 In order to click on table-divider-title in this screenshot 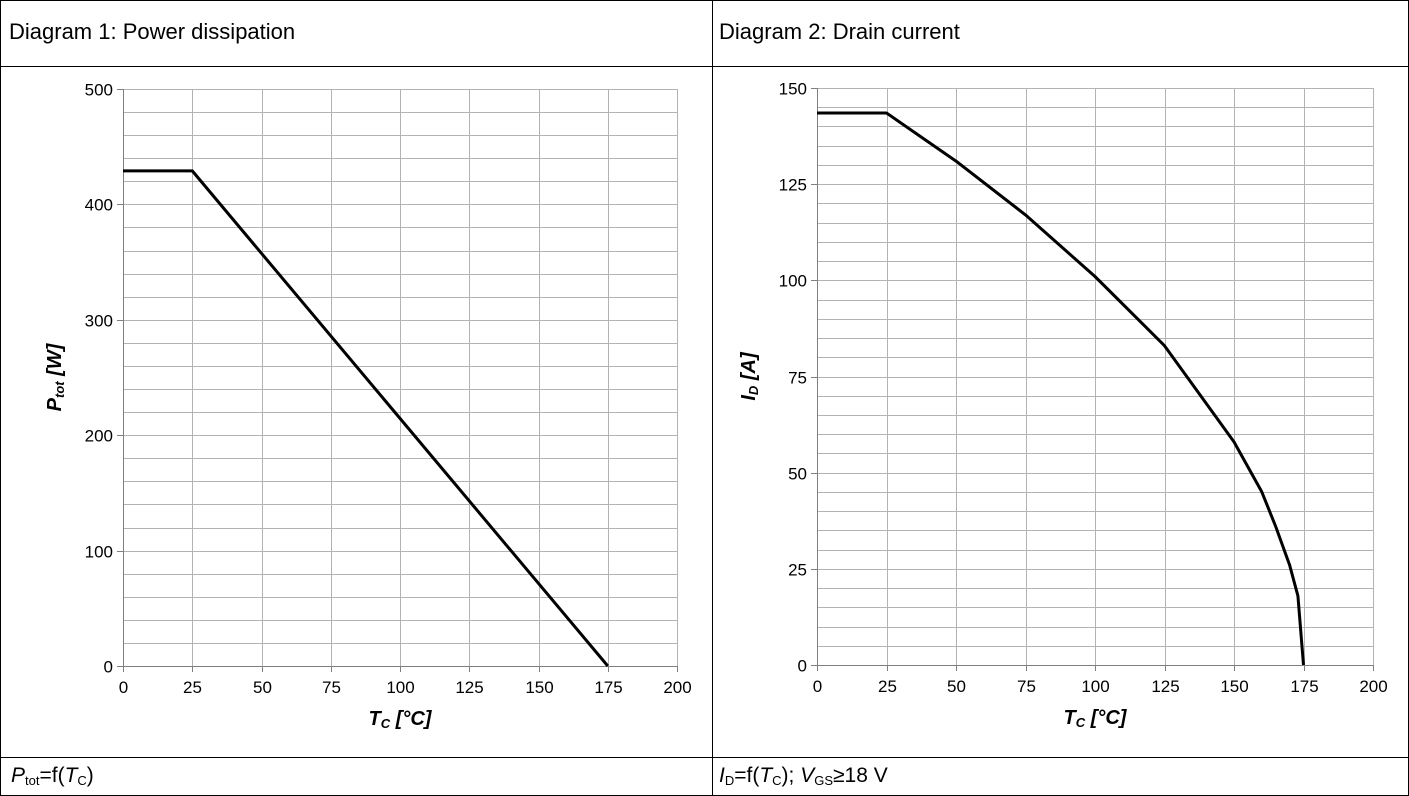, I will do `click(704, 66)`.